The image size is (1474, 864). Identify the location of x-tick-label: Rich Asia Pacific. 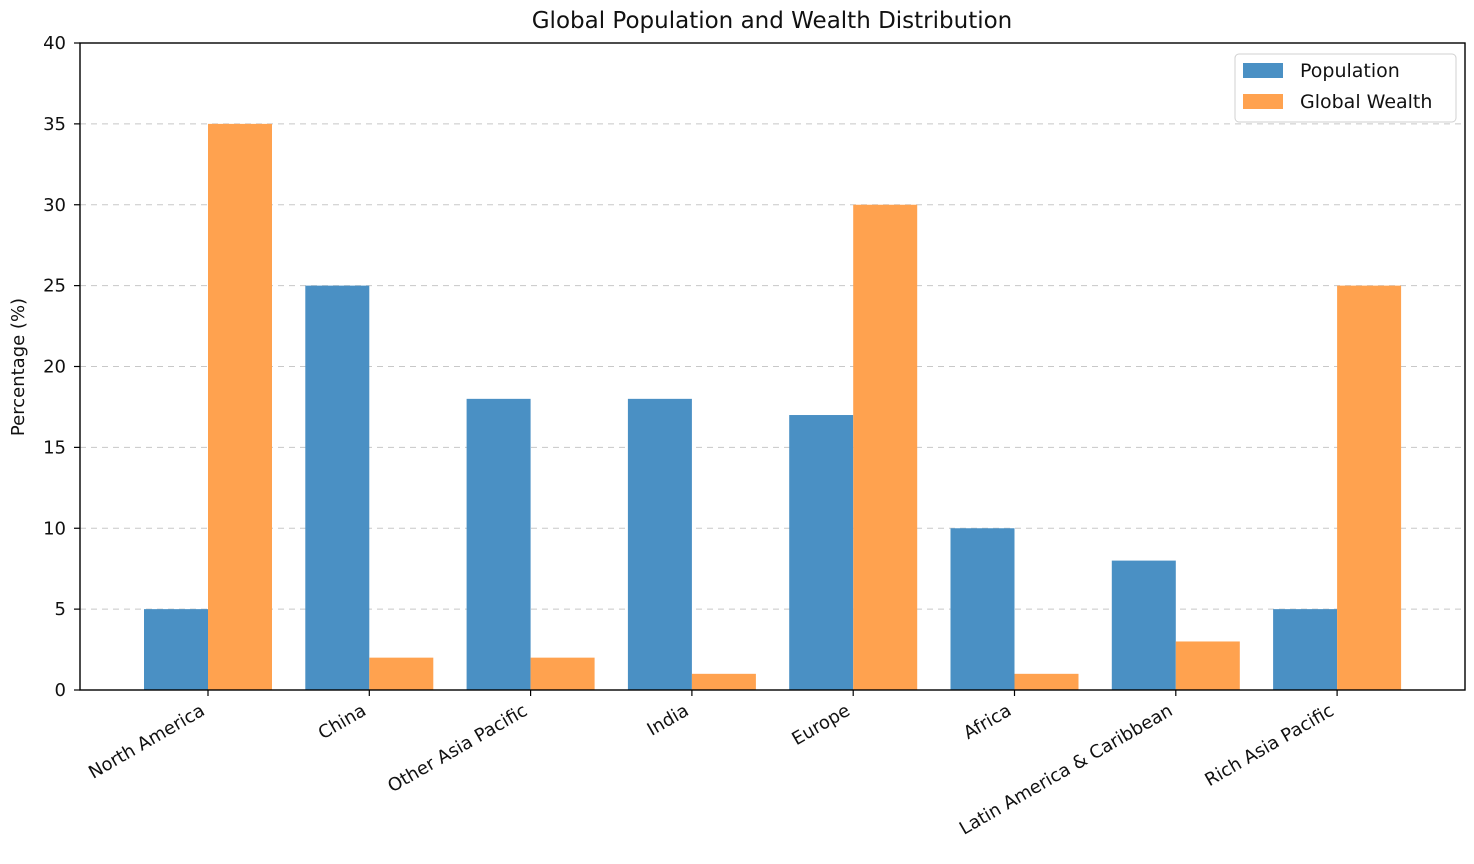
(1269, 745).